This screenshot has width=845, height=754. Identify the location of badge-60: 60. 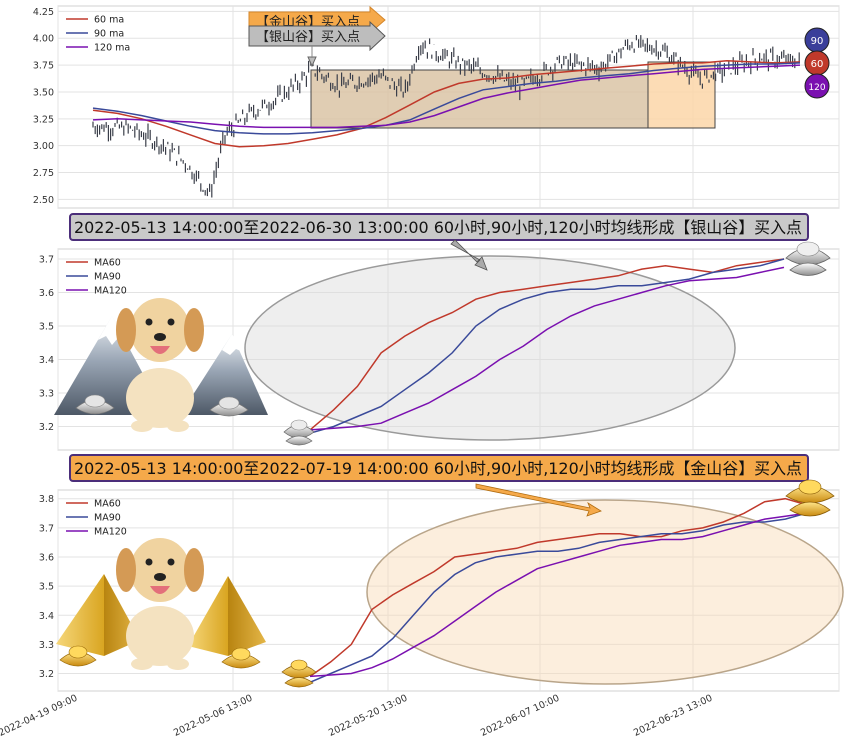
(817, 64).